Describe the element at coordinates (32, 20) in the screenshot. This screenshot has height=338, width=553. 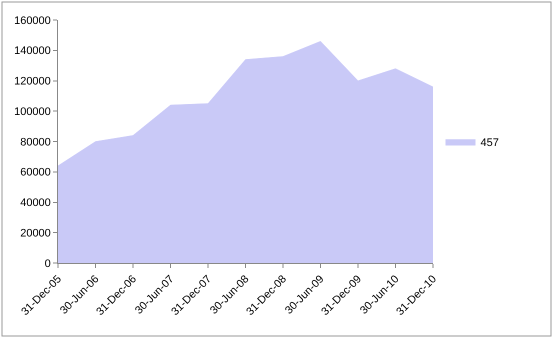
I see `y-tick-label: 160000` at that location.